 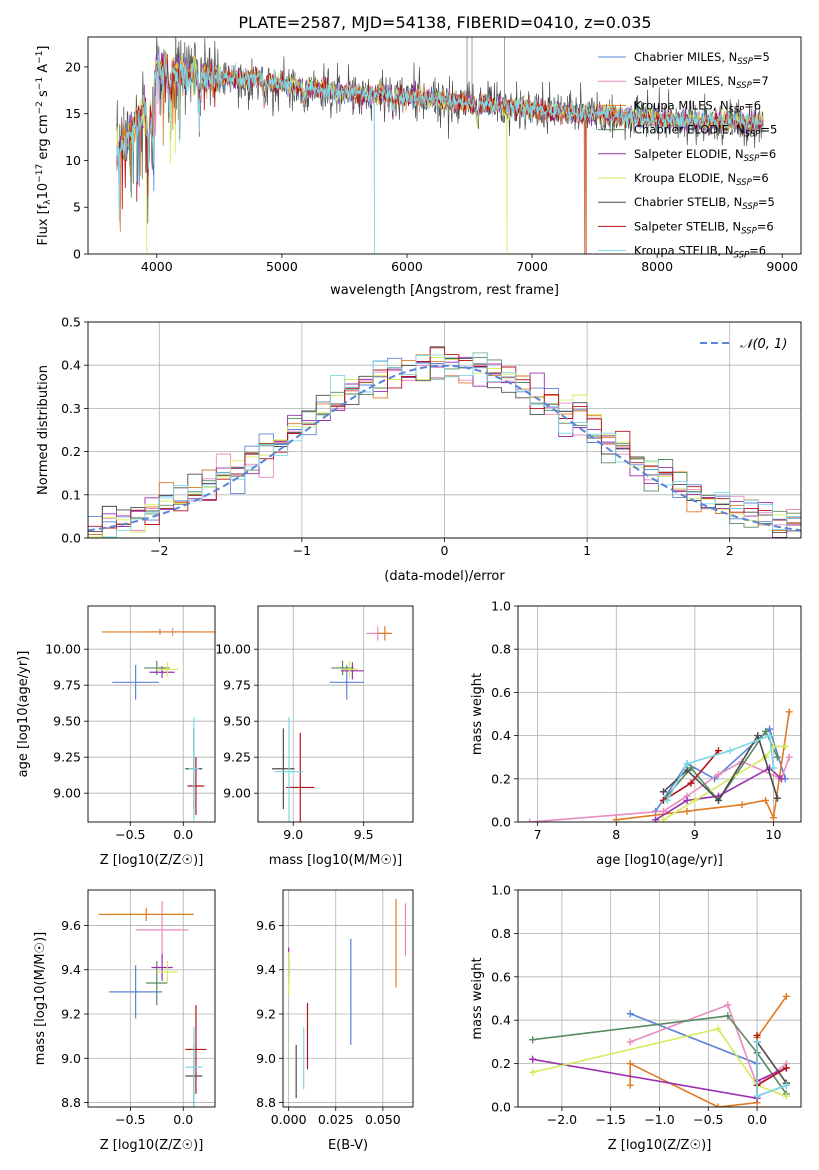 I want to click on mass-weight-vs-Z-frame, so click(x=659, y=998).